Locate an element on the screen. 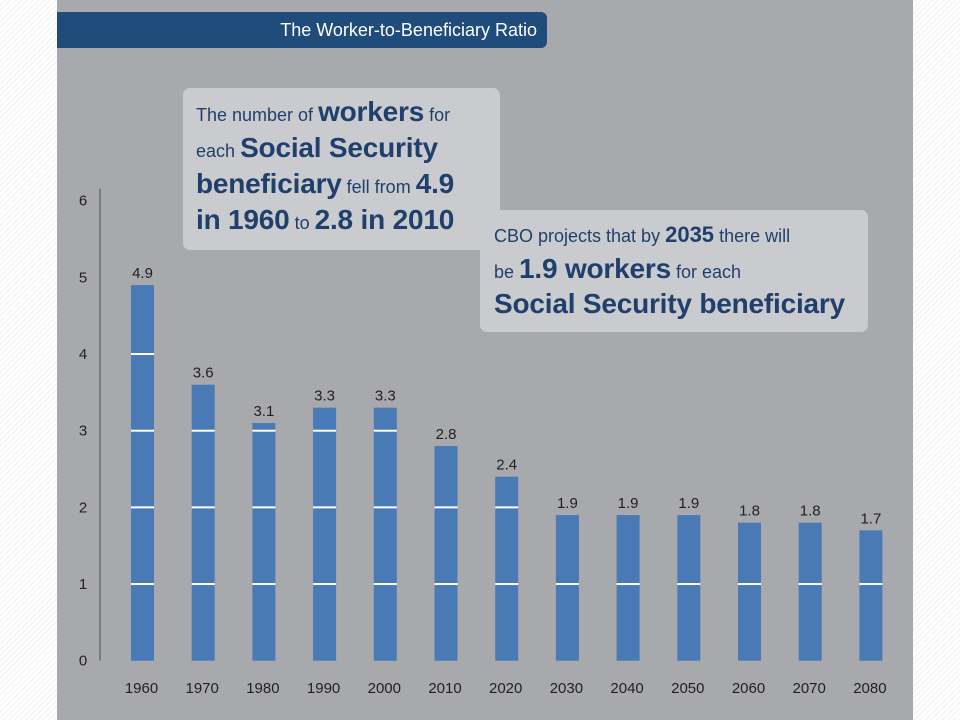 Image resolution: width=960 pixels, height=720 pixels. x-tick-label-2000: 2000 is located at coordinates (384, 688).